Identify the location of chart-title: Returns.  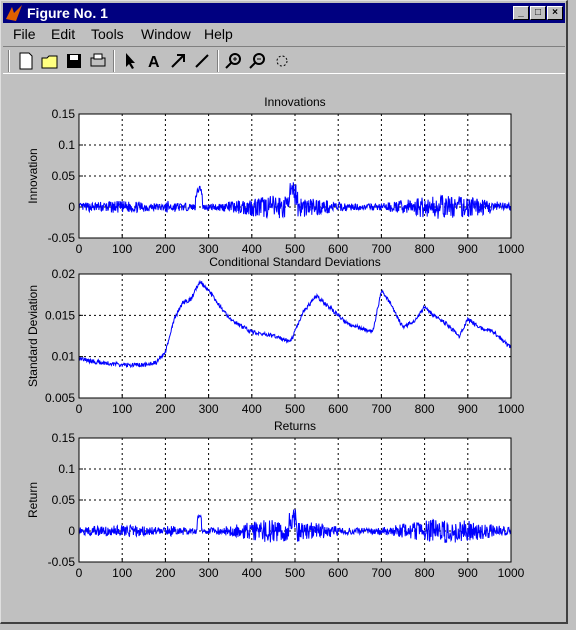
(295, 426).